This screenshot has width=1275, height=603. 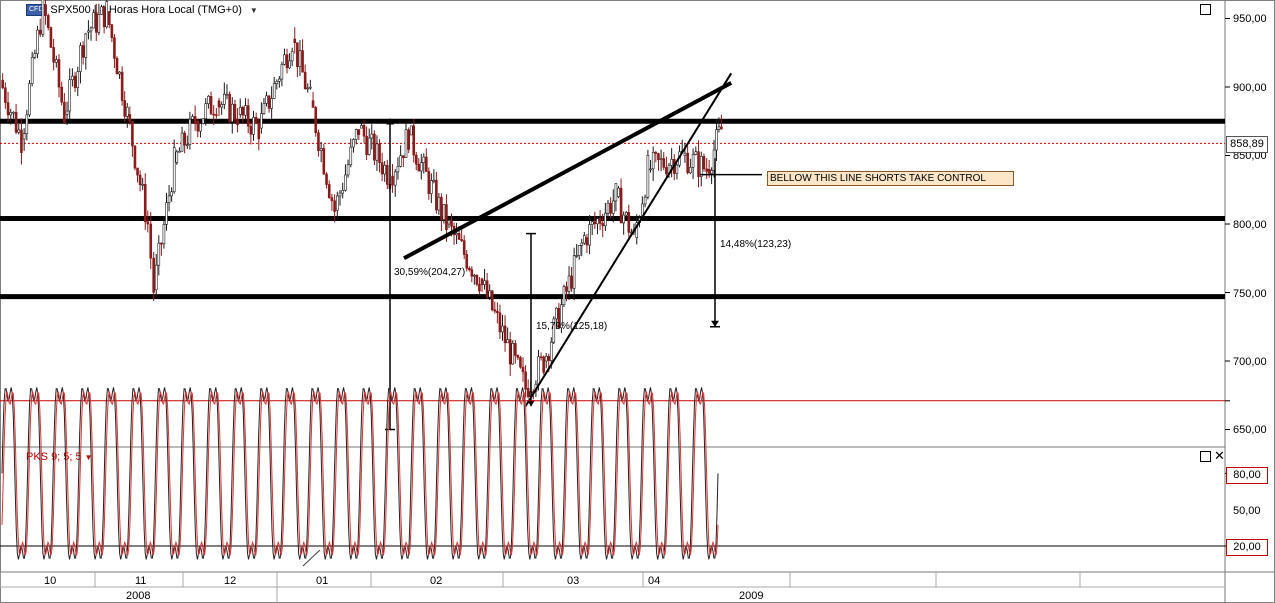 I want to click on measure-arrow-up-head, so click(x=390, y=121).